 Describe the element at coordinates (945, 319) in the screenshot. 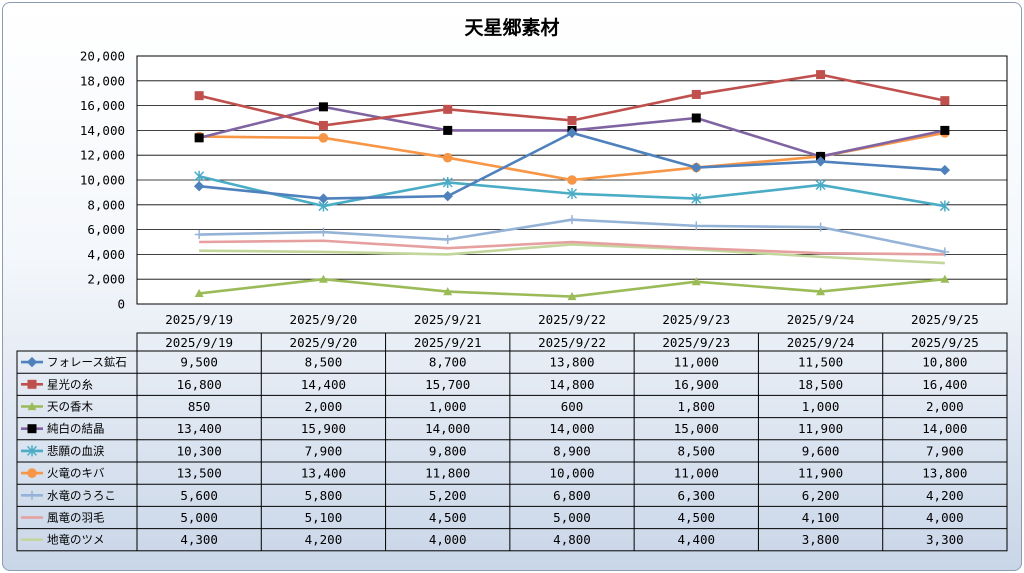

I see `x-tick-label: 2025/9/25` at that location.